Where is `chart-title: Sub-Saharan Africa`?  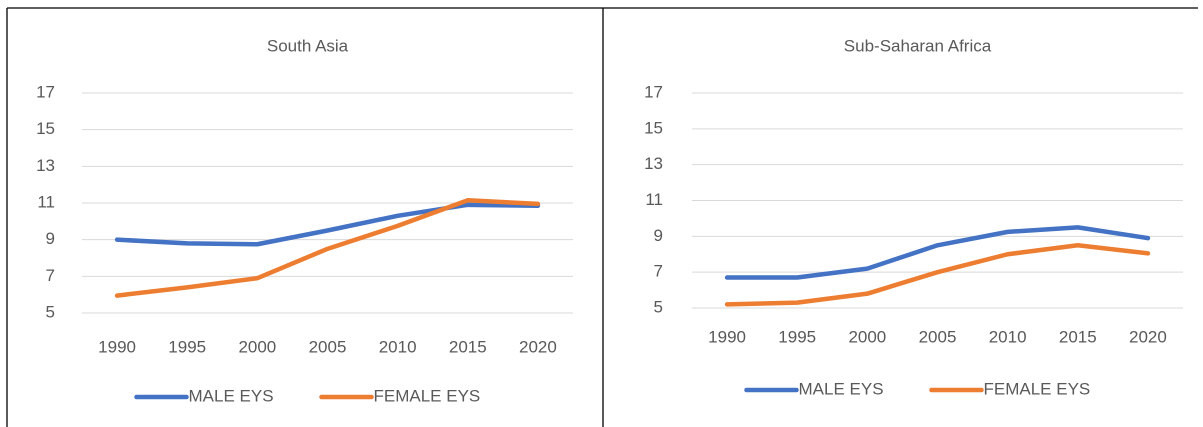
chart-title: Sub-Saharan Africa is located at coordinates (918, 45).